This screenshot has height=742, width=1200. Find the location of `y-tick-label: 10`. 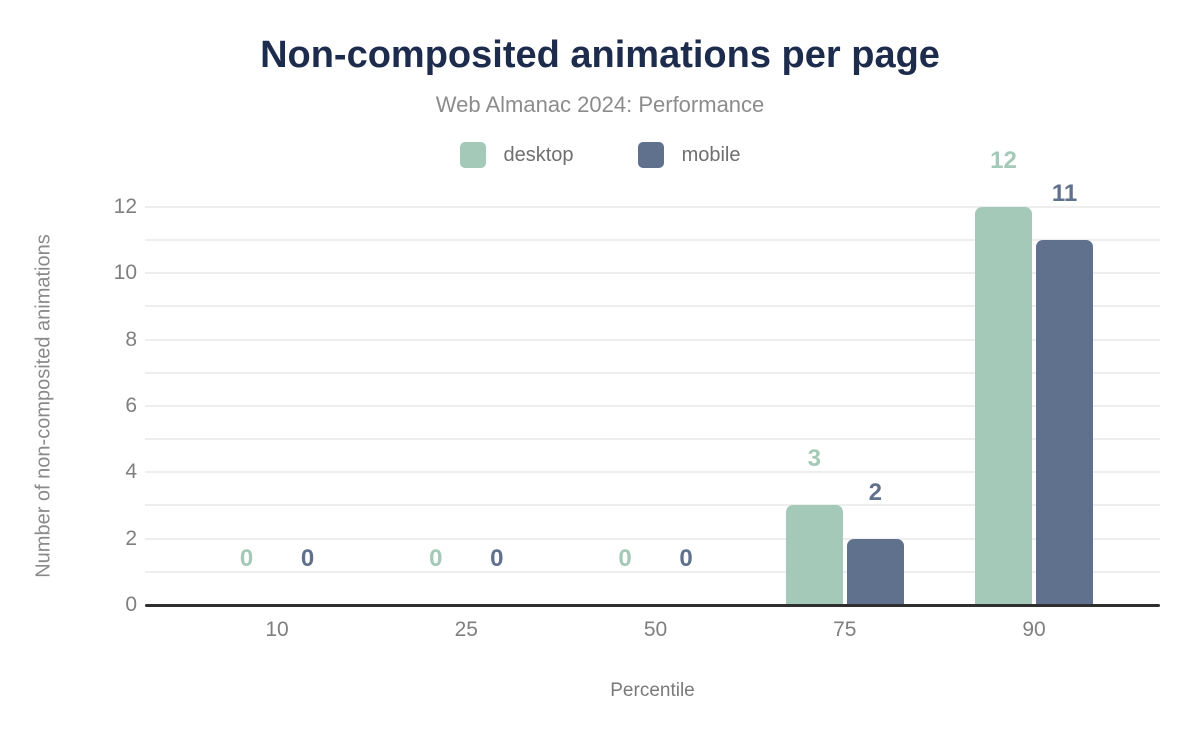

y-tick-label: 10 is located at coordinates (125, 273).